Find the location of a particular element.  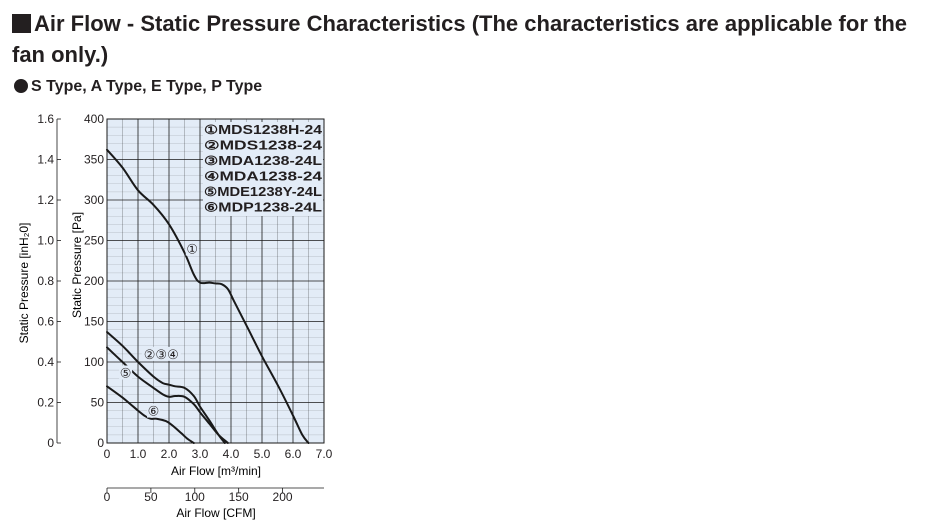

x-tick-label: 4.0 is located at coordinates (231, 454).